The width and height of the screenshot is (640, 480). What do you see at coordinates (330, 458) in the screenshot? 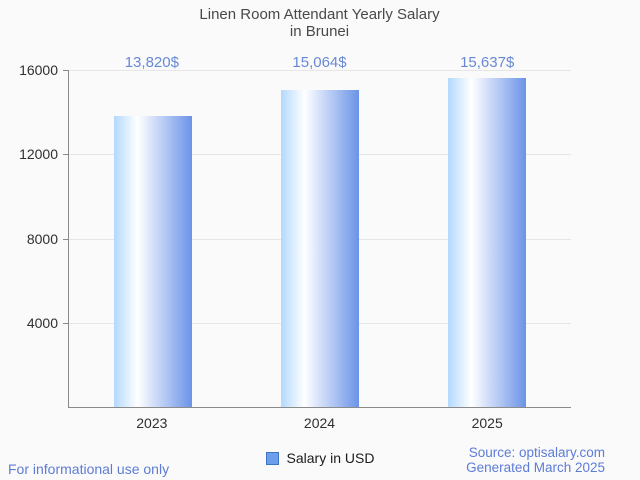
I see `legend-label: Salary in USD` at bounding box center [330, 458].